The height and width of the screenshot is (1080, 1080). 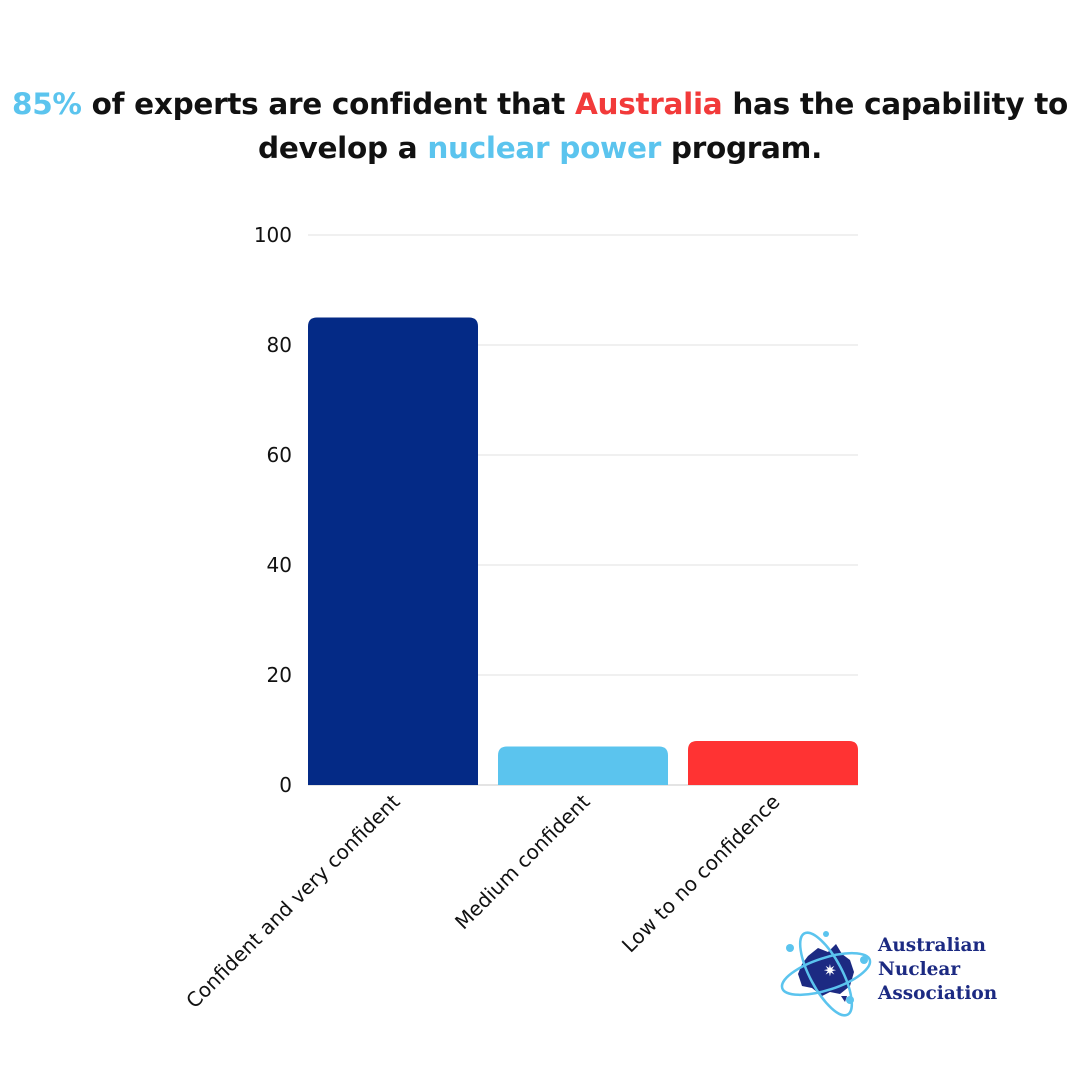 I want to click on x-tick-label: Low to no confidence, so click(x=701, y=874).